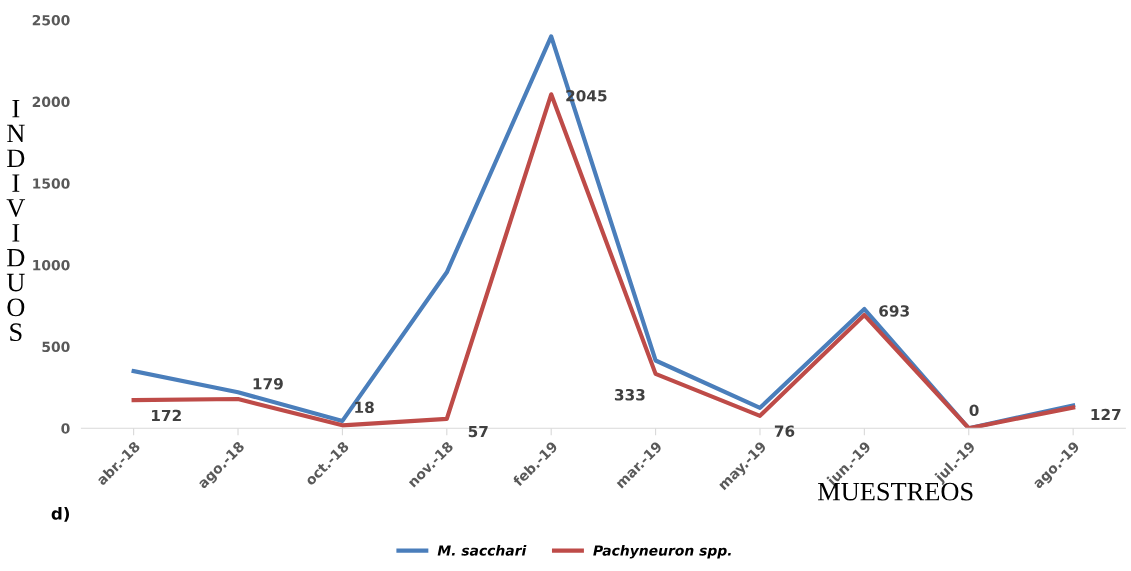  What do you see at coordinates (478, 431) in the screenshot?
I see `data-label: 57` at bounding box center [478, 431].